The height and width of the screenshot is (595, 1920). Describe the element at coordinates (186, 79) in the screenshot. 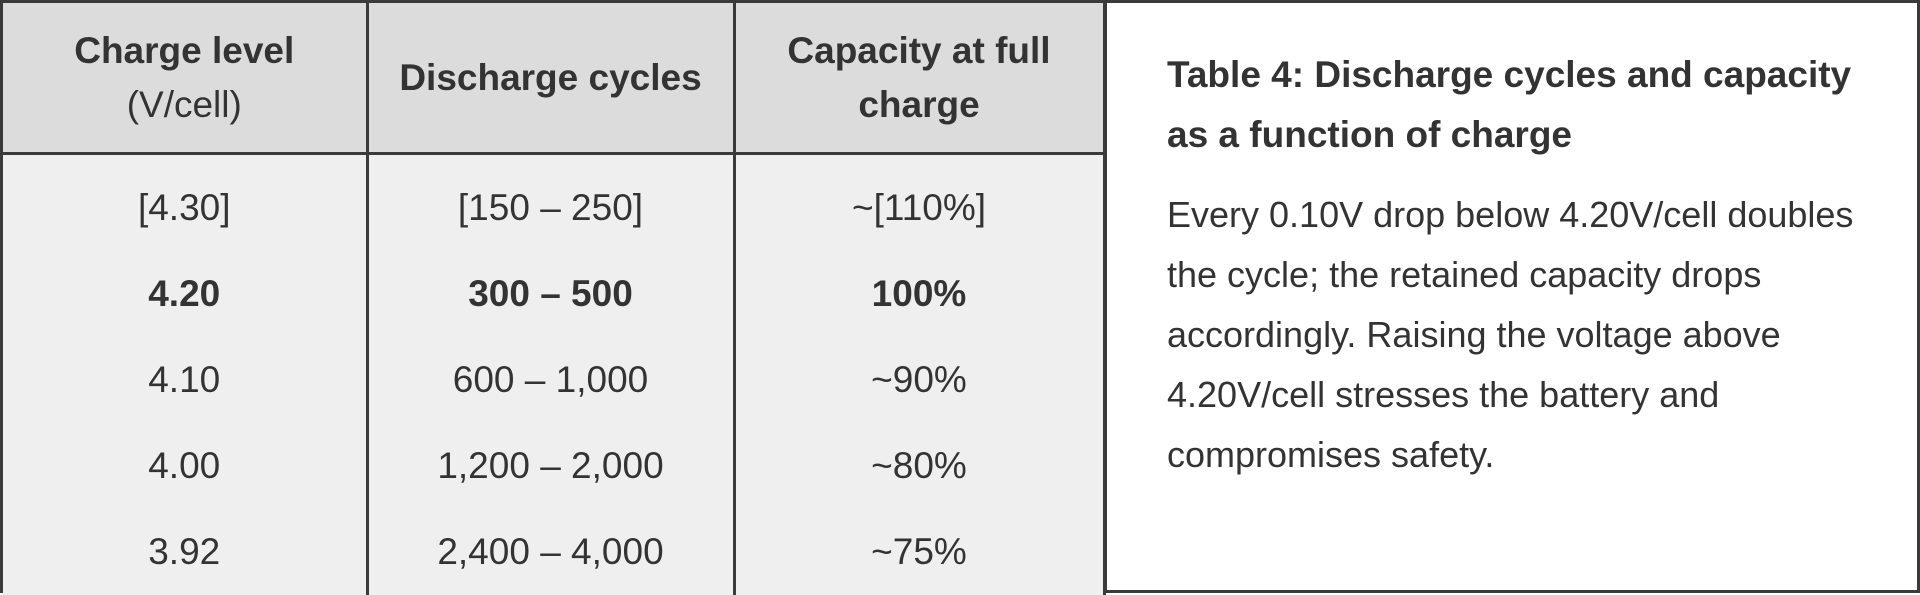

I see `column-header-charge-level: Charge level (V/cell)` at that location.